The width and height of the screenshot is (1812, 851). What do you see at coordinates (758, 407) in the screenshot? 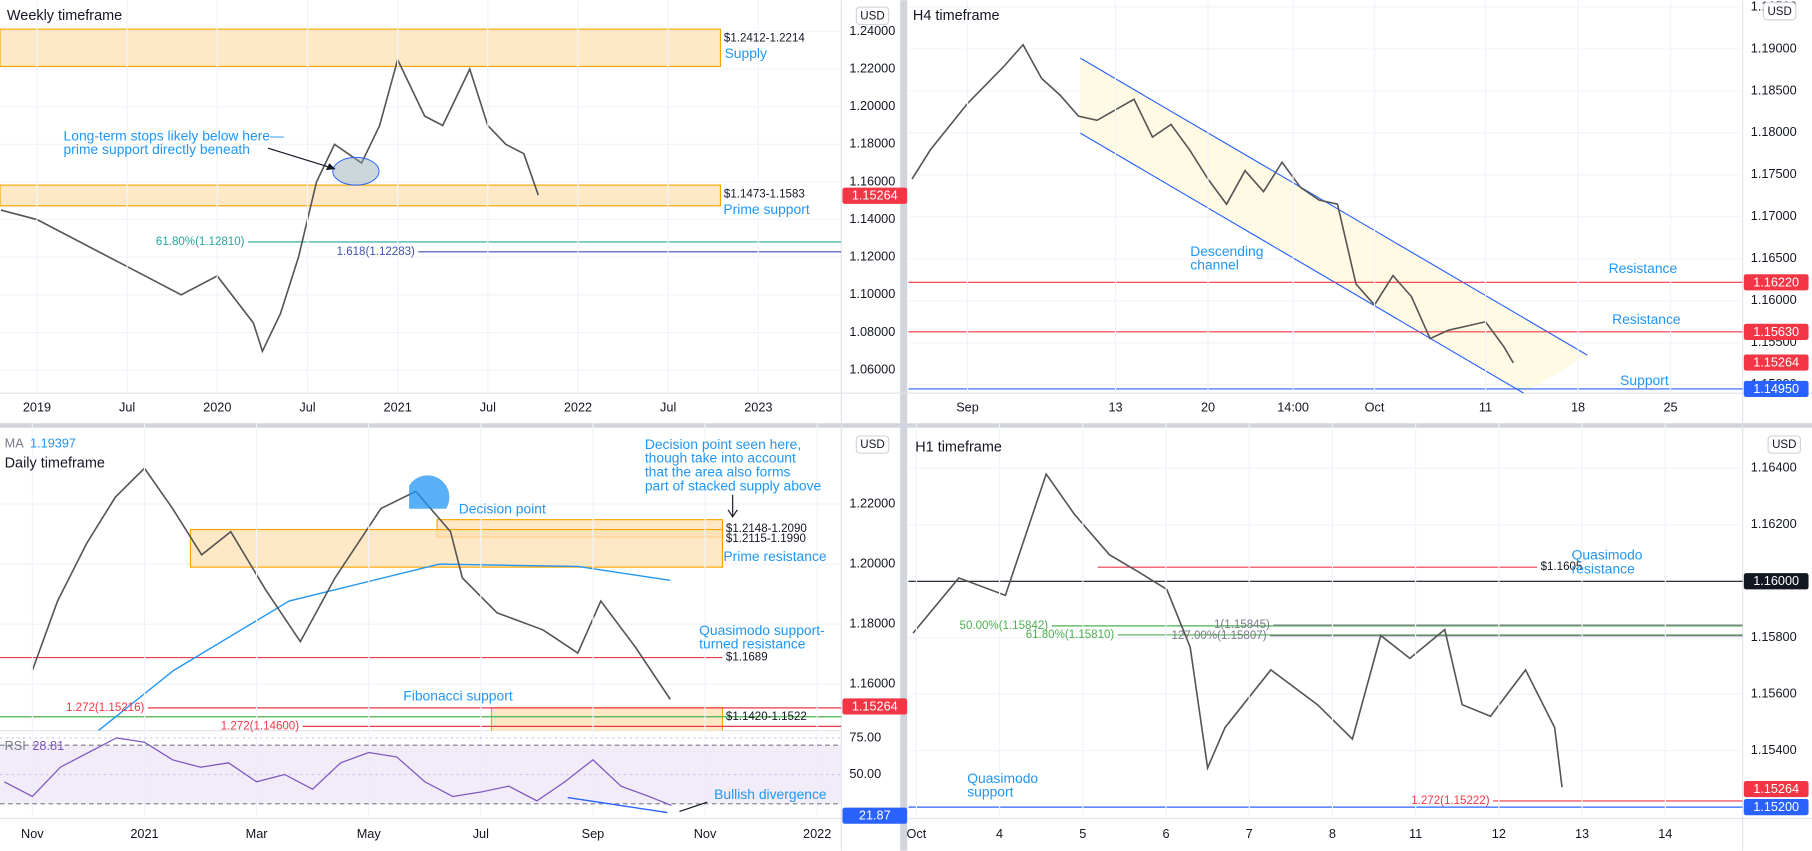
I see `x-tick-label: 2023` at bounding box center [758, 407].